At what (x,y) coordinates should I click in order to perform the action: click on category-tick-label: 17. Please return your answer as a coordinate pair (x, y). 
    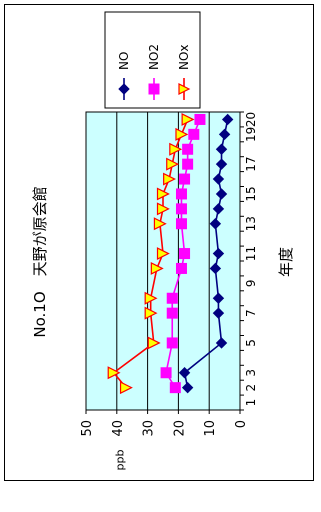
    Looking at the image, I should click on (251, 164).